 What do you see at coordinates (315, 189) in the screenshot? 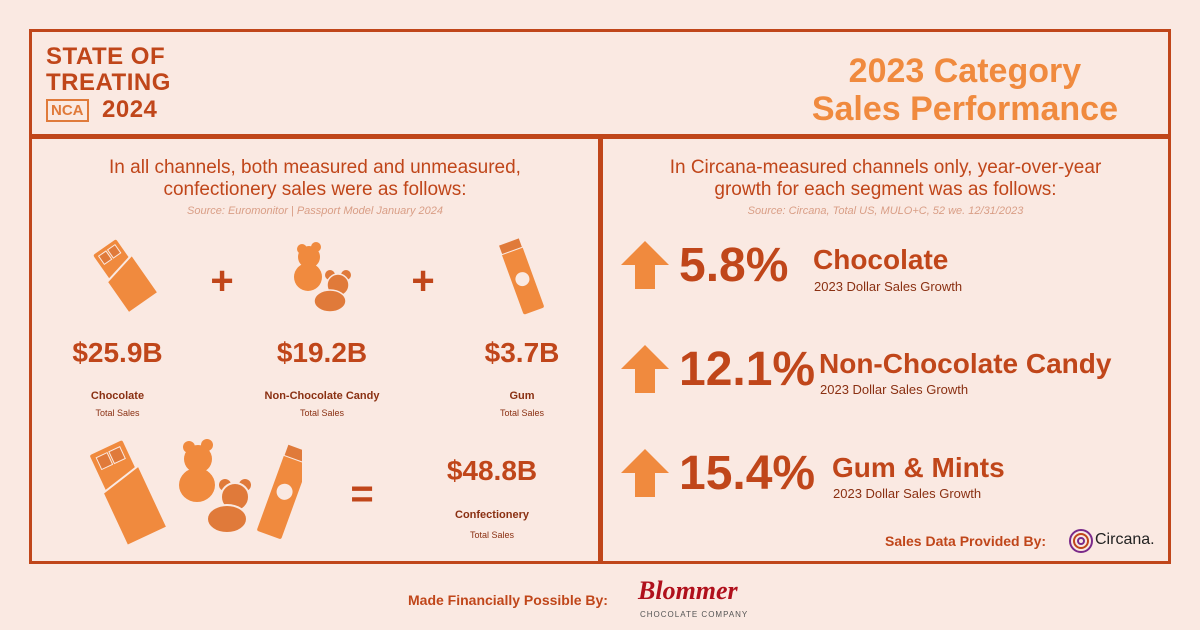
I see `left-intro-line2: confectionery sales were as follows:` at bounding box center [315, 189].